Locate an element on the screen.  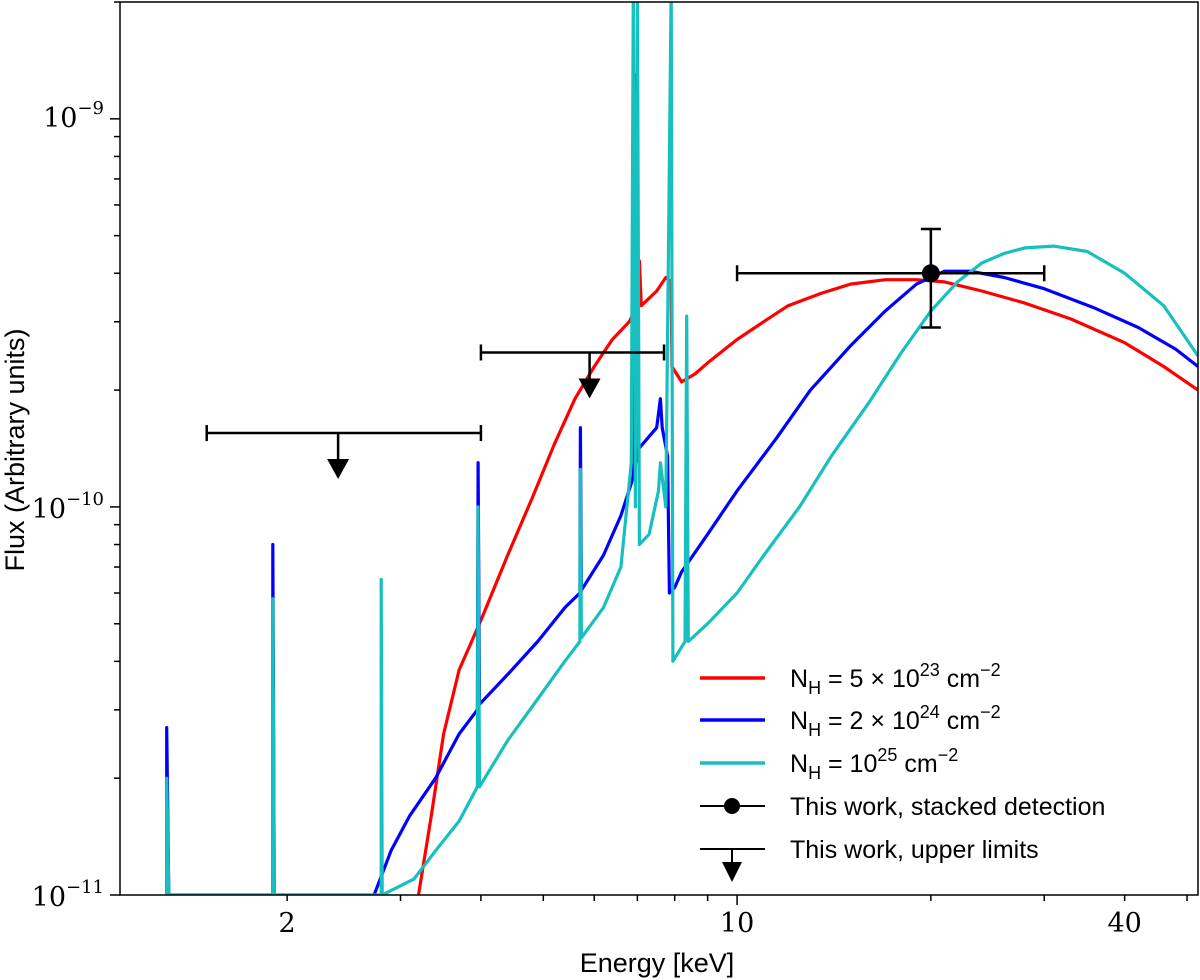
legend-label-upper-limits: This work, upper limits is located at coordinates (914, 850).